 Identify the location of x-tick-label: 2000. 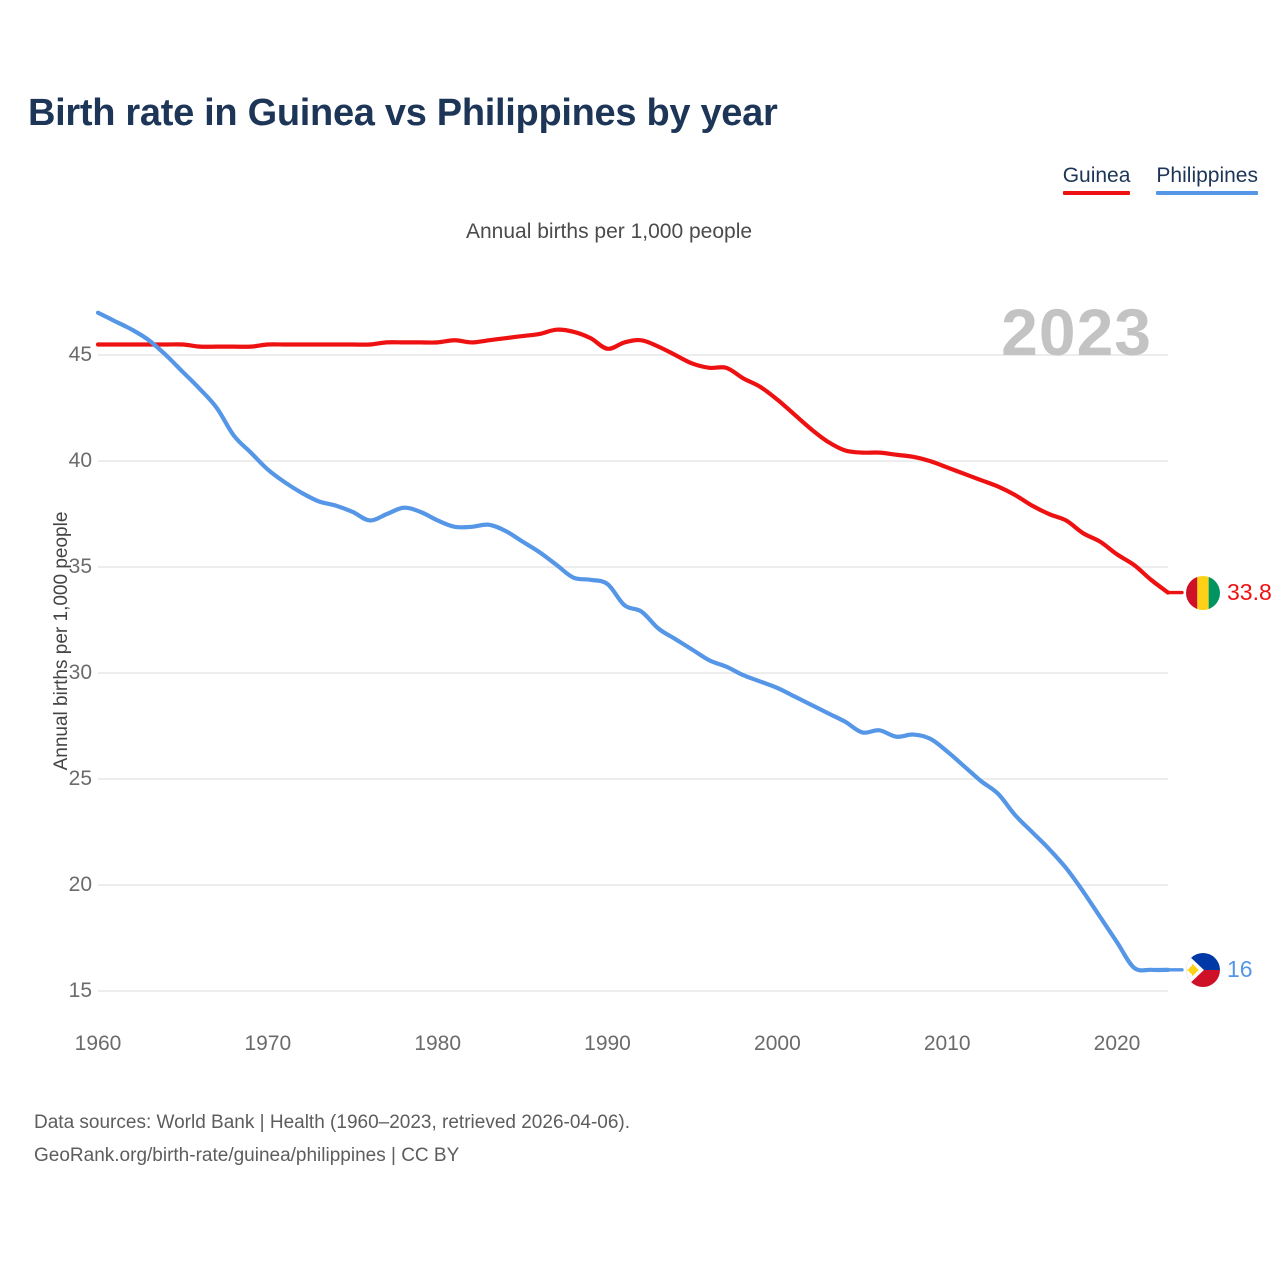
(777, 1043).